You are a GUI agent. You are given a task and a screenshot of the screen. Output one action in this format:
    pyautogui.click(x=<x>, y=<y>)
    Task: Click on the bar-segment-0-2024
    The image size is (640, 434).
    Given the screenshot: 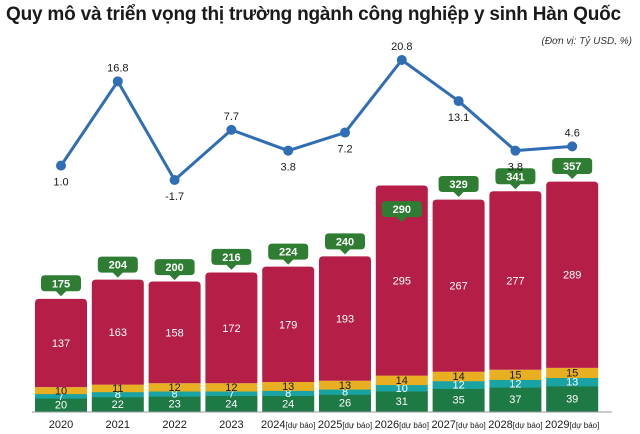 What is the action you would take?
    pyautogui.click(x=288, y=403)
    